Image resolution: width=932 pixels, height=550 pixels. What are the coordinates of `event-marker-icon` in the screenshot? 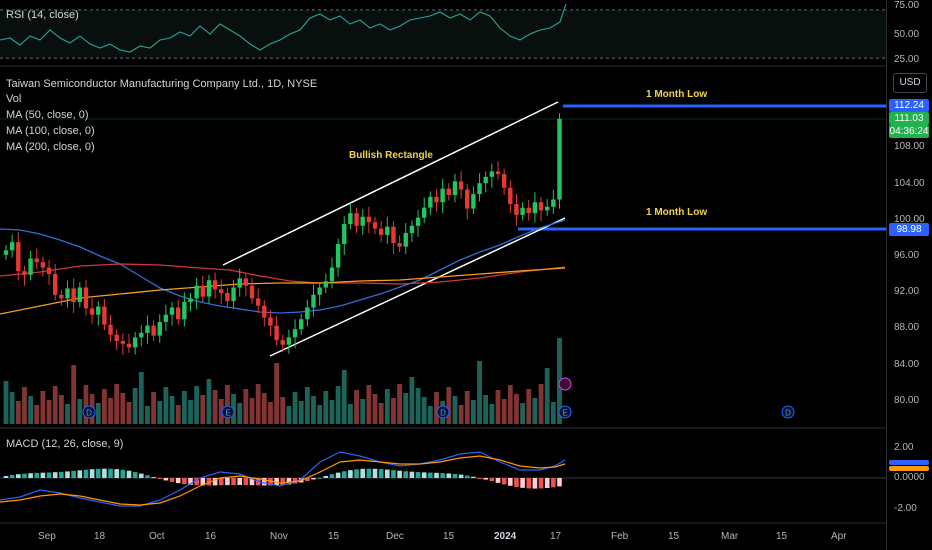 It's located at (228, 412).